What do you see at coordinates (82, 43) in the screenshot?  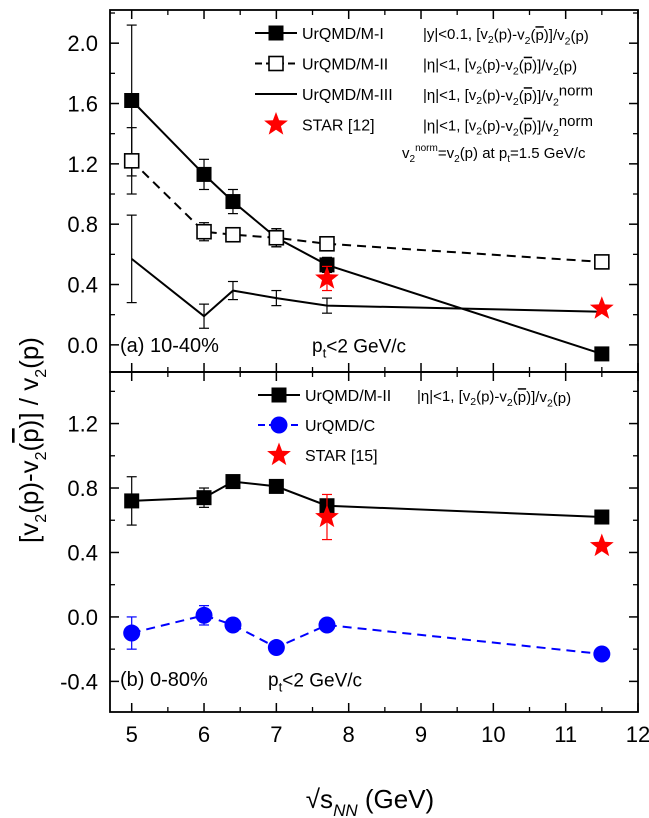 I see `y-tick-label: 2.0` at bounding box center [82, 43].